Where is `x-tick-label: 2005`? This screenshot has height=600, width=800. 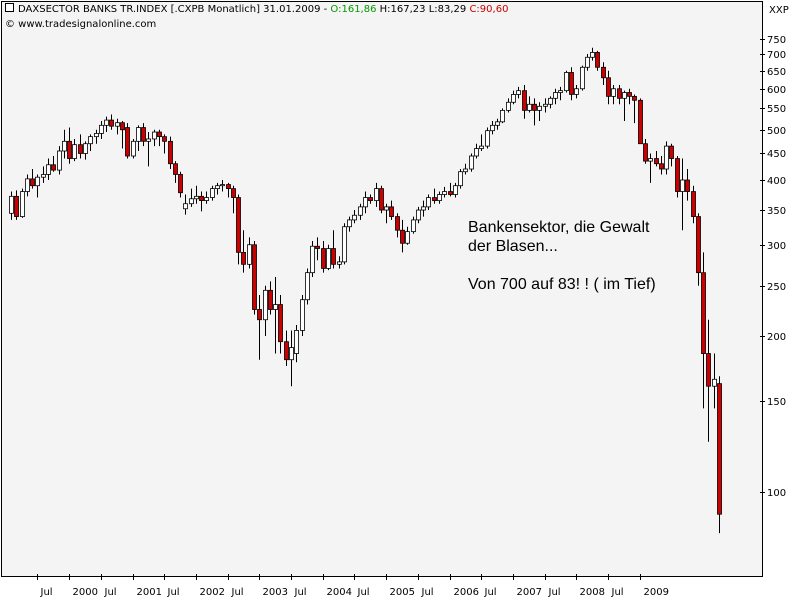 x-tick-label: 2005 is located at coordinates (402, 592).